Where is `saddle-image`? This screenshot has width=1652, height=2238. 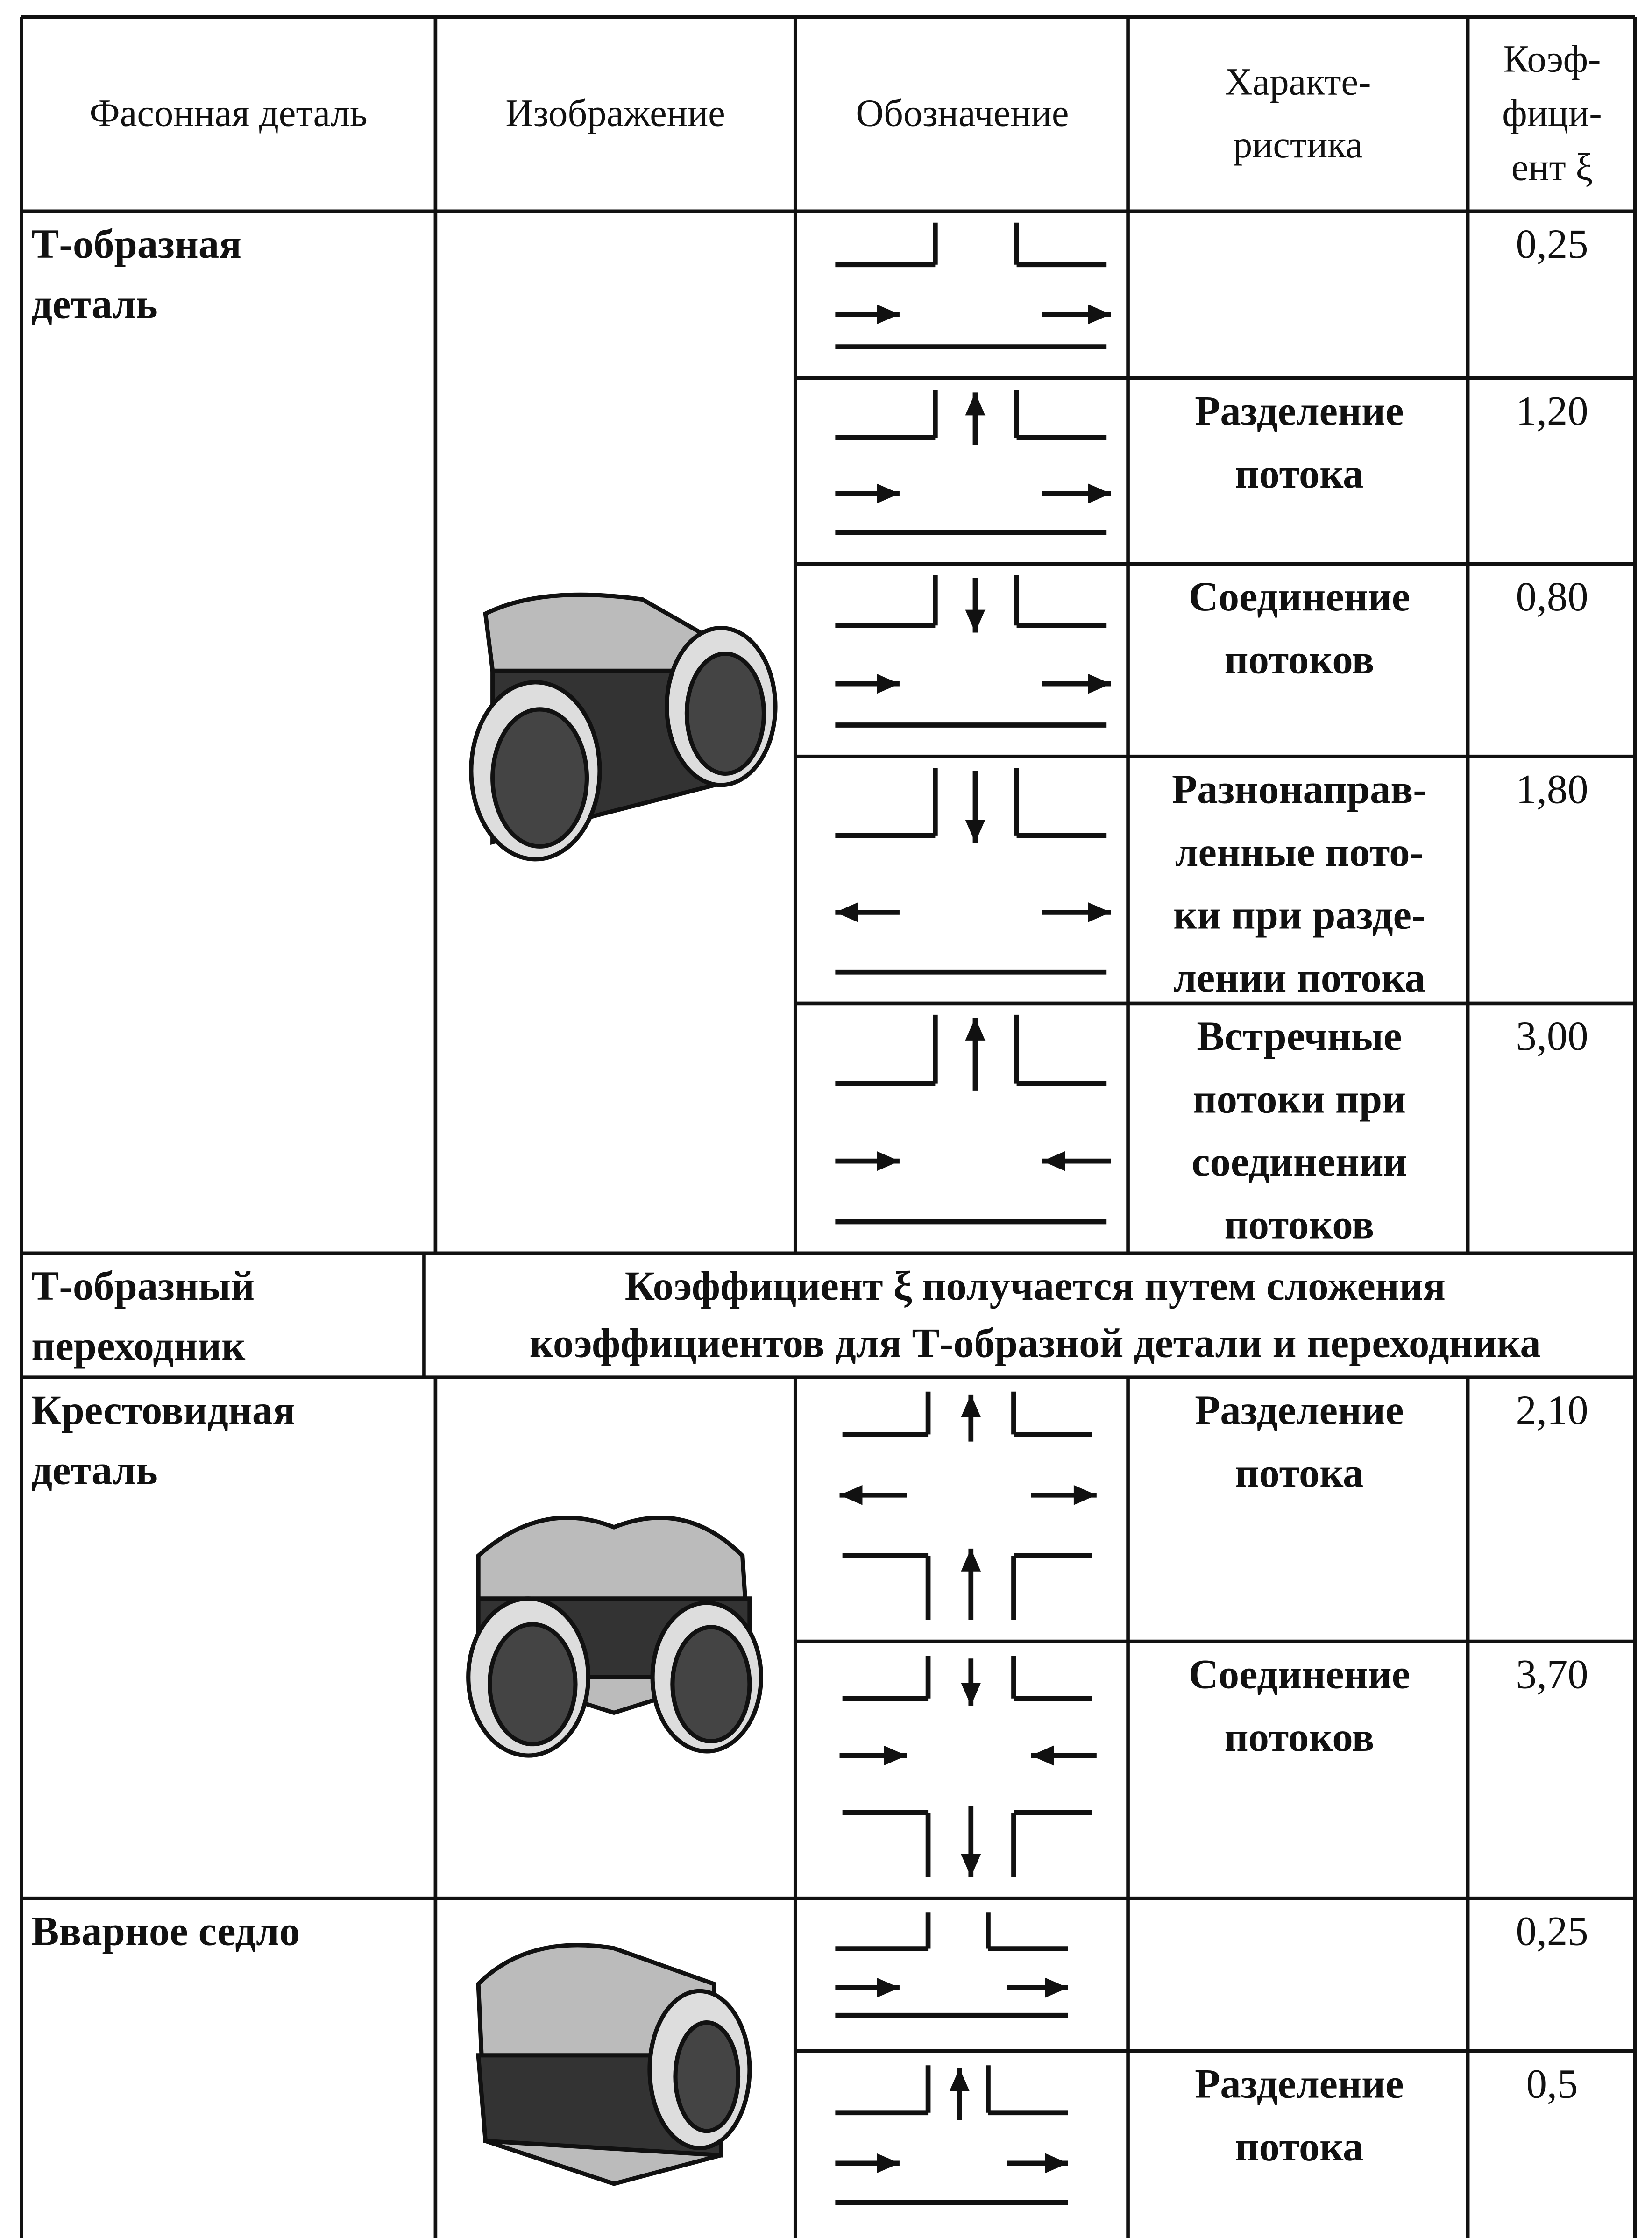 saddle-image is located at coordinates (614, 2064).